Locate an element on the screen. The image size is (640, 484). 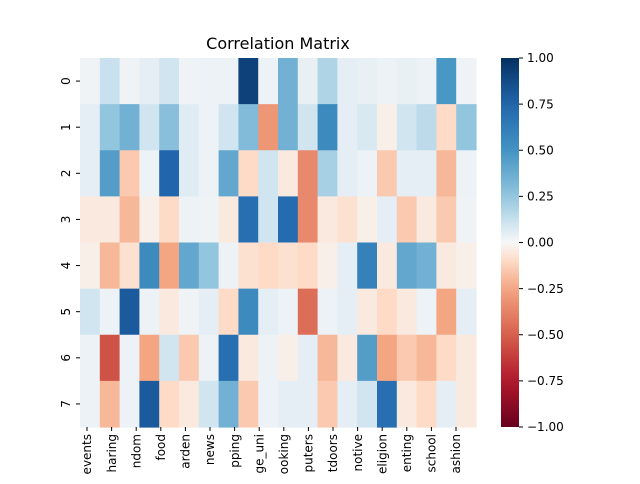
colorbar-gradient is located at coordinates (510, 242).